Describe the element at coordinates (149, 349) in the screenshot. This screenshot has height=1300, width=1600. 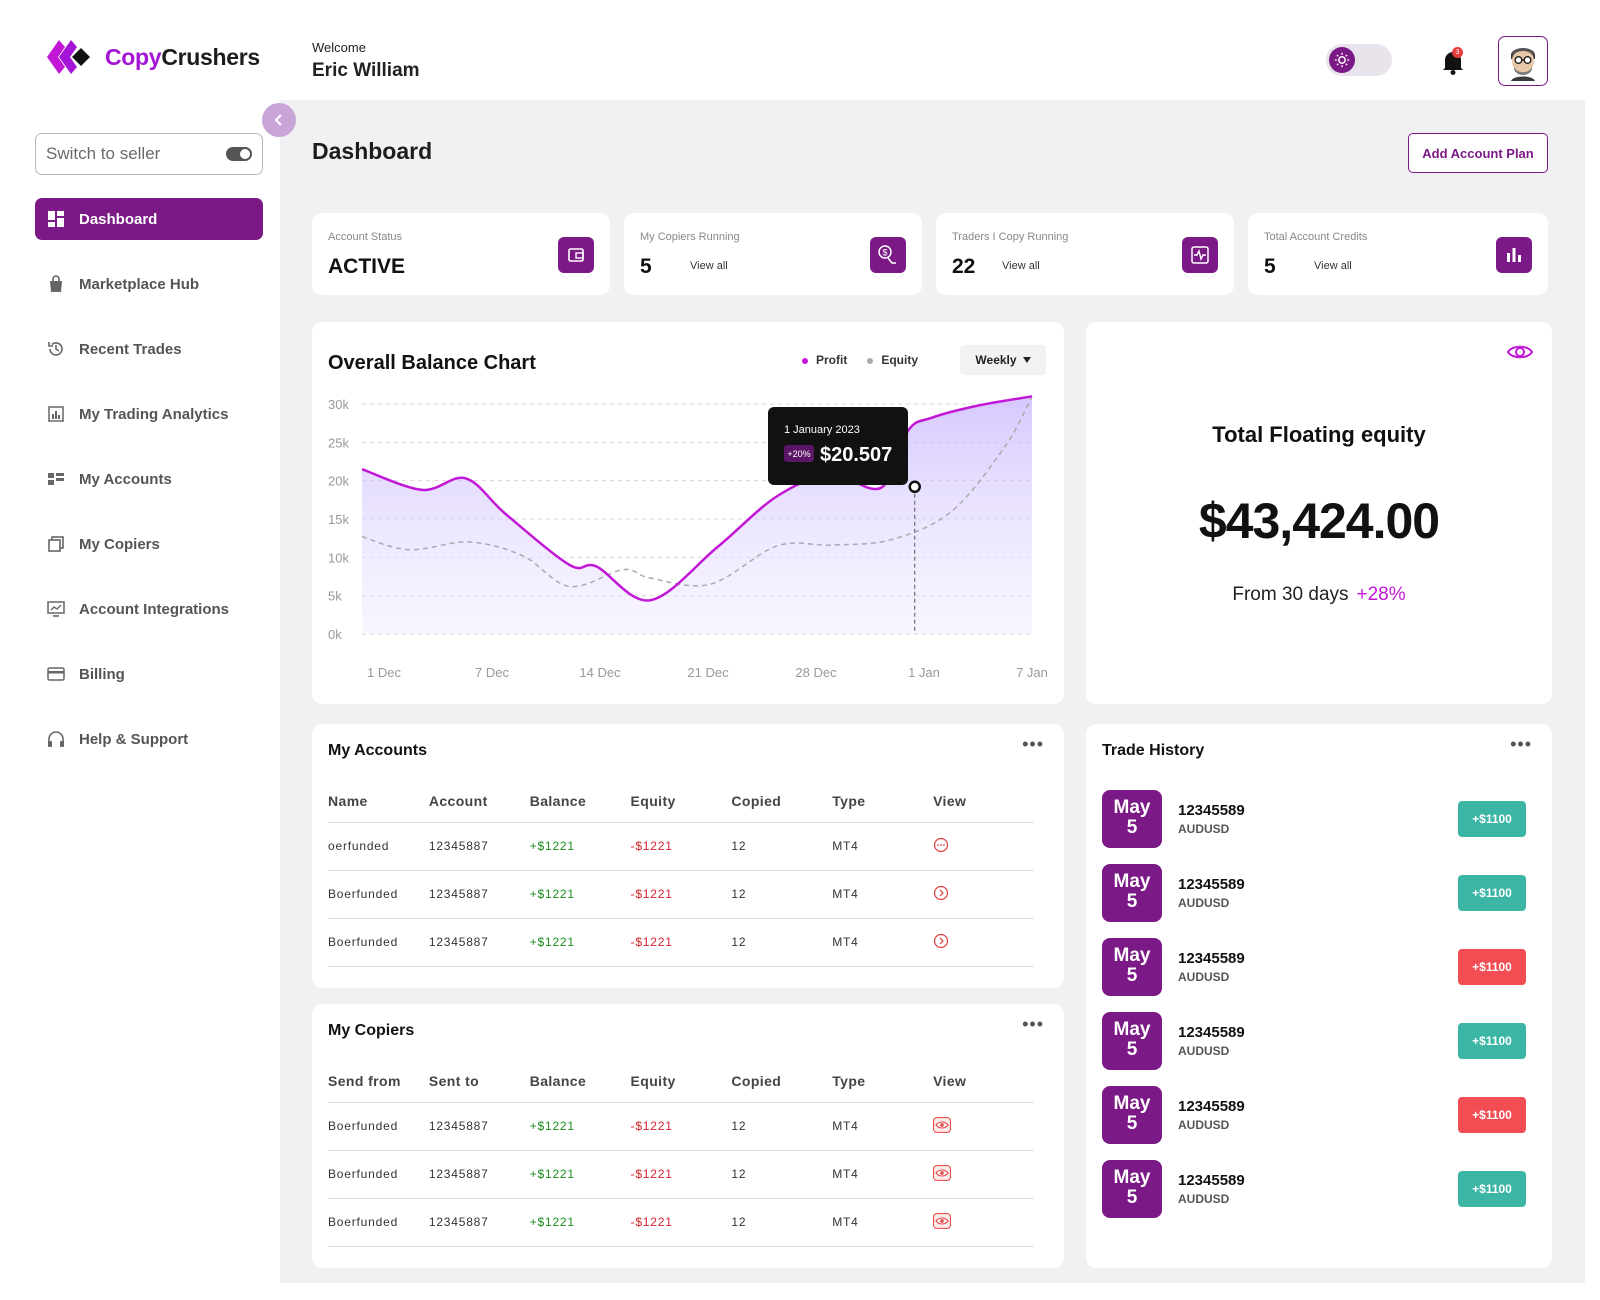
I see `sidebar-item-recent-trades: Recent Trades` at that location.